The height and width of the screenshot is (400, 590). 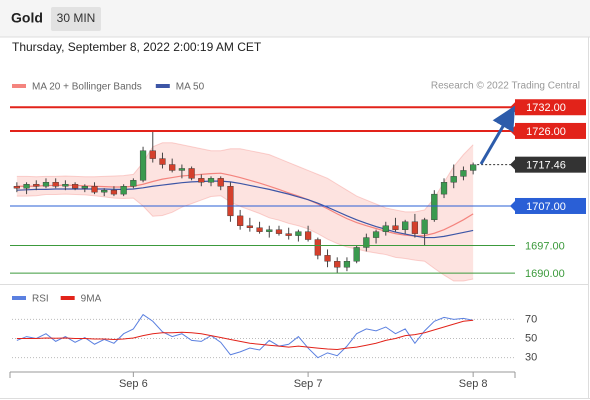 I want to click on y-tick-label: 50, so click(x=531, y=338).